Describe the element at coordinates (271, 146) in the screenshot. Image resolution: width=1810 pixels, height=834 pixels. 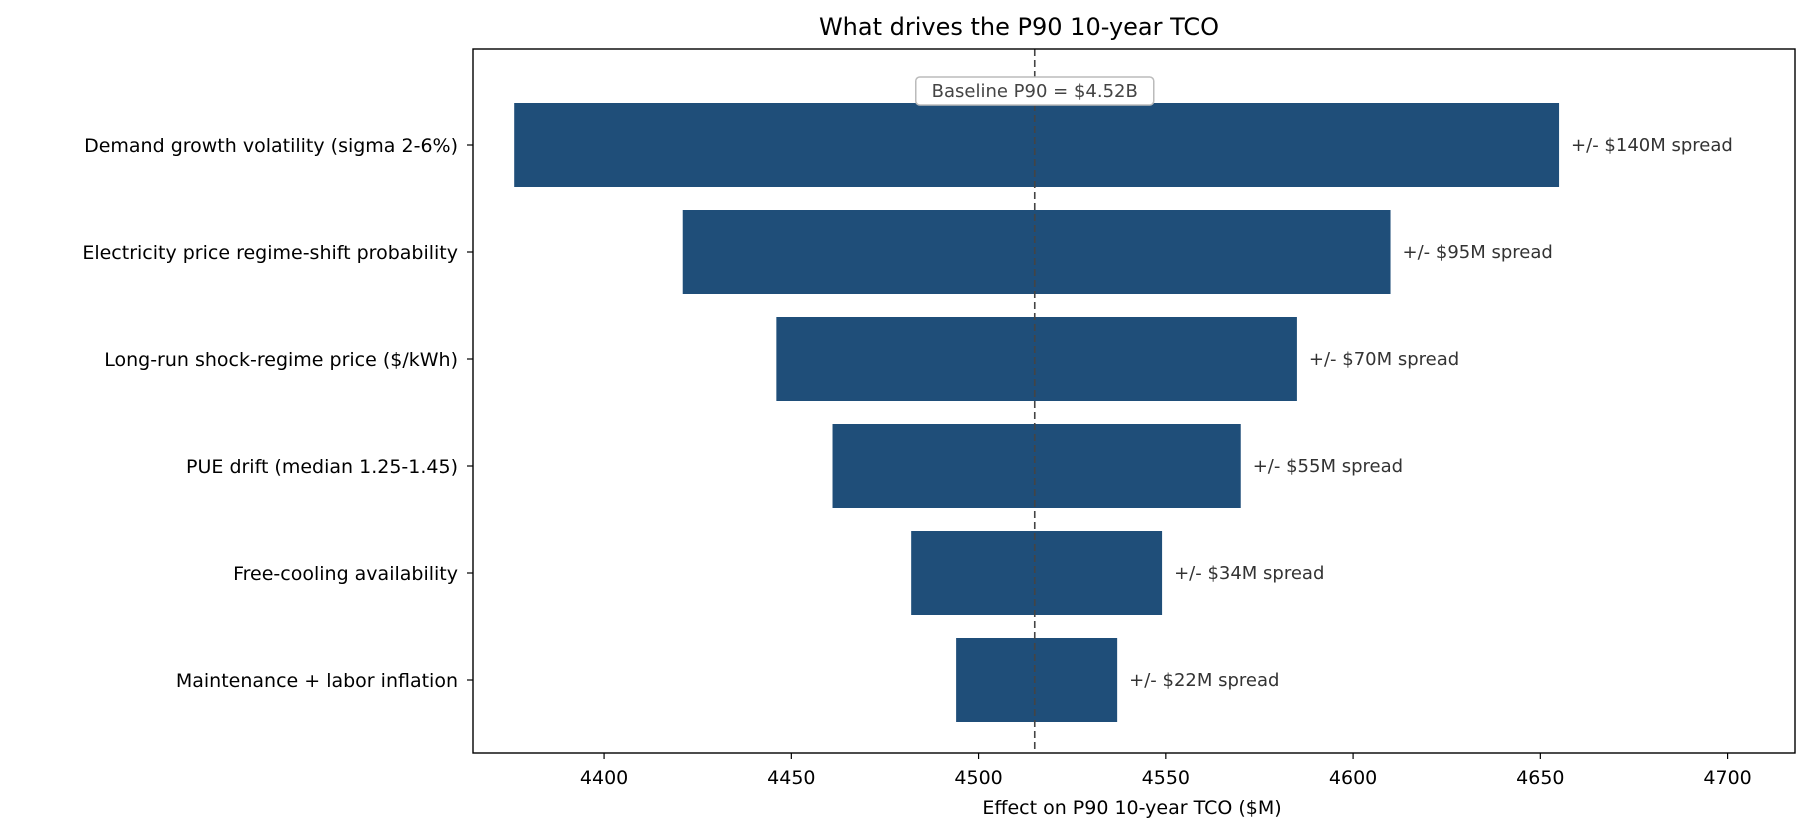
I see `category-label: Demand growth volatility (sigma 2-6%)` at that location.